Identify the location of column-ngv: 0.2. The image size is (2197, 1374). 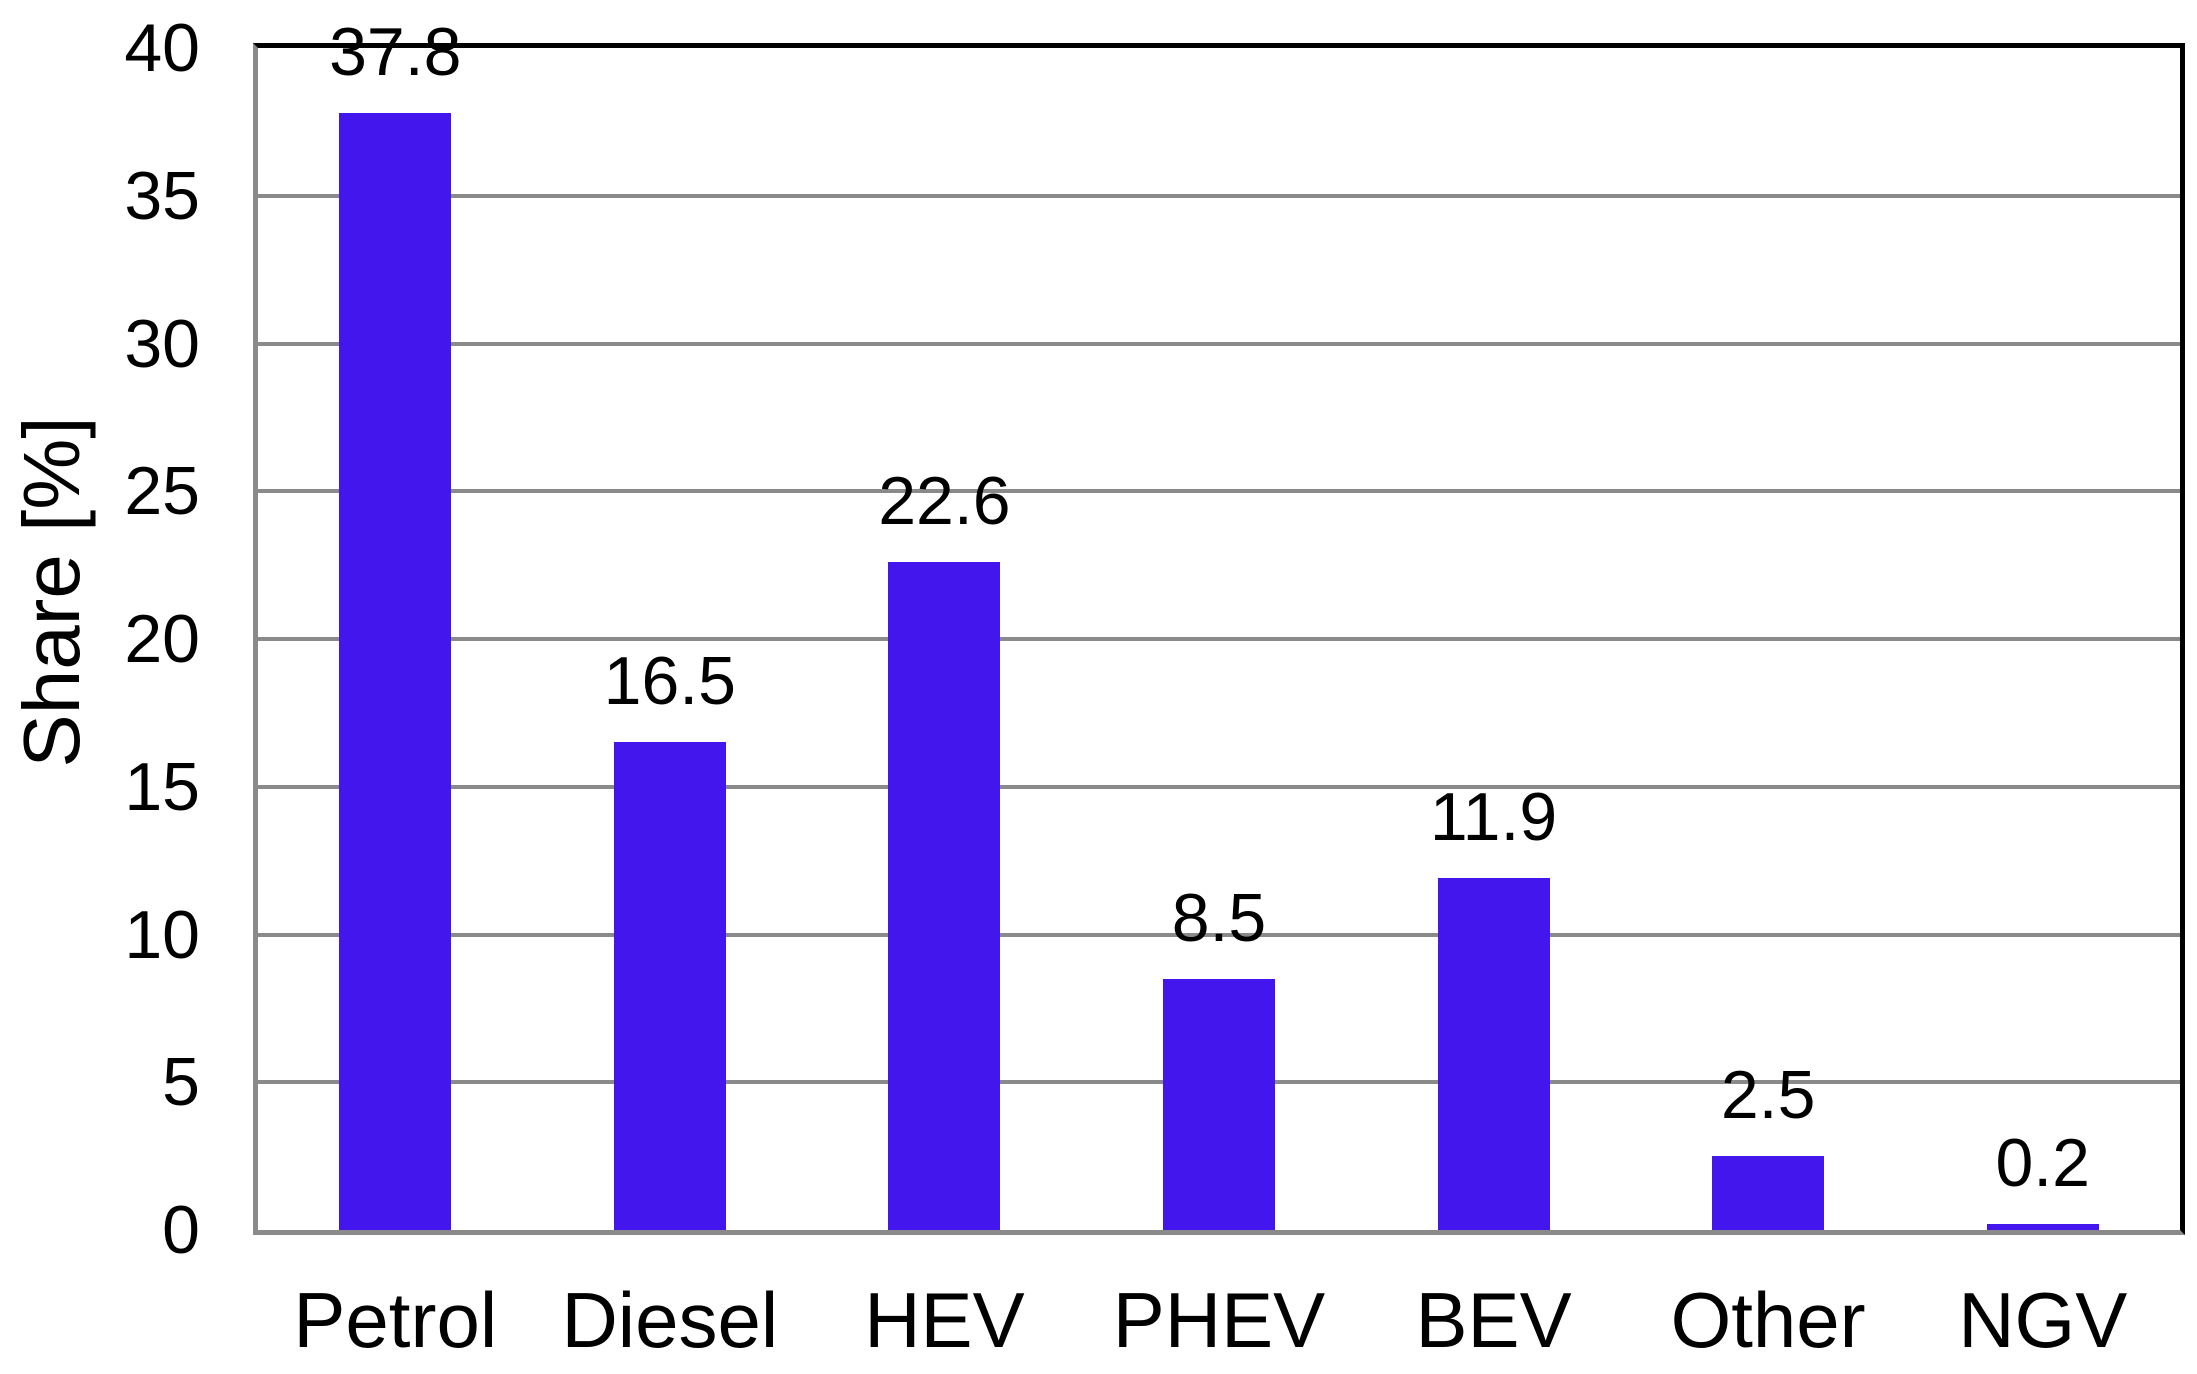
(2042, 639).